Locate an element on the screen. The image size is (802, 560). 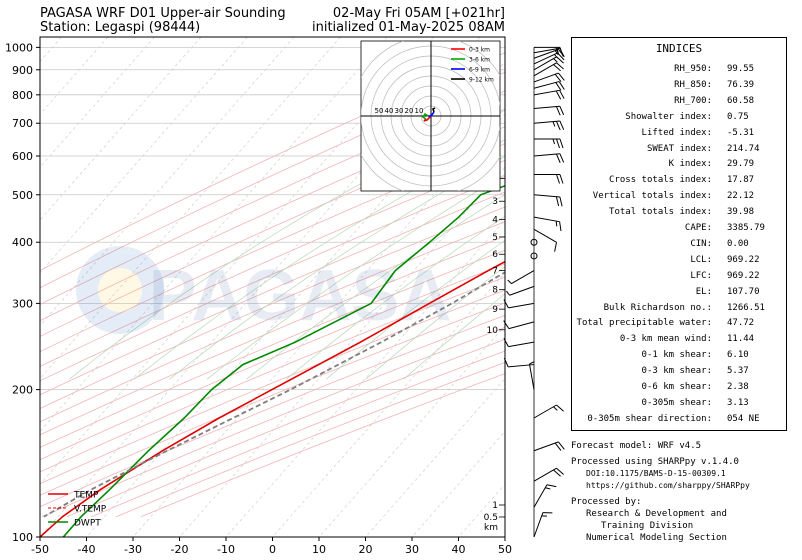
index-value: 47.72 is located at coordinates (741, 323).